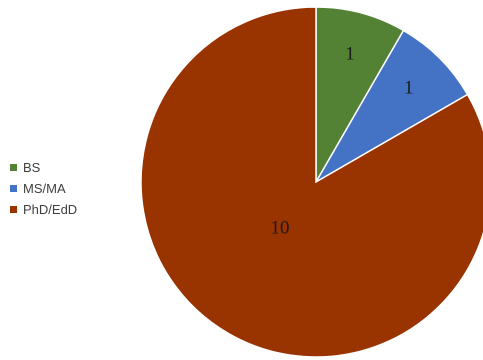  Describe the element at coordinates (32, 167) in the screenshot. I see `legend-label-bs: BS` at that location.